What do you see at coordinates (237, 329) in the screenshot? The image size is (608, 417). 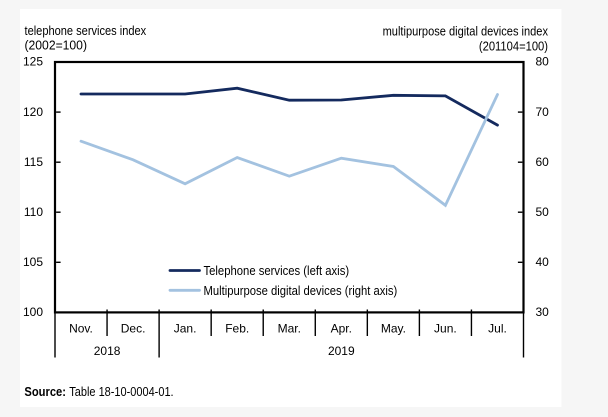 I see `svg-text: Feb.` at bounding box center [237, 329].